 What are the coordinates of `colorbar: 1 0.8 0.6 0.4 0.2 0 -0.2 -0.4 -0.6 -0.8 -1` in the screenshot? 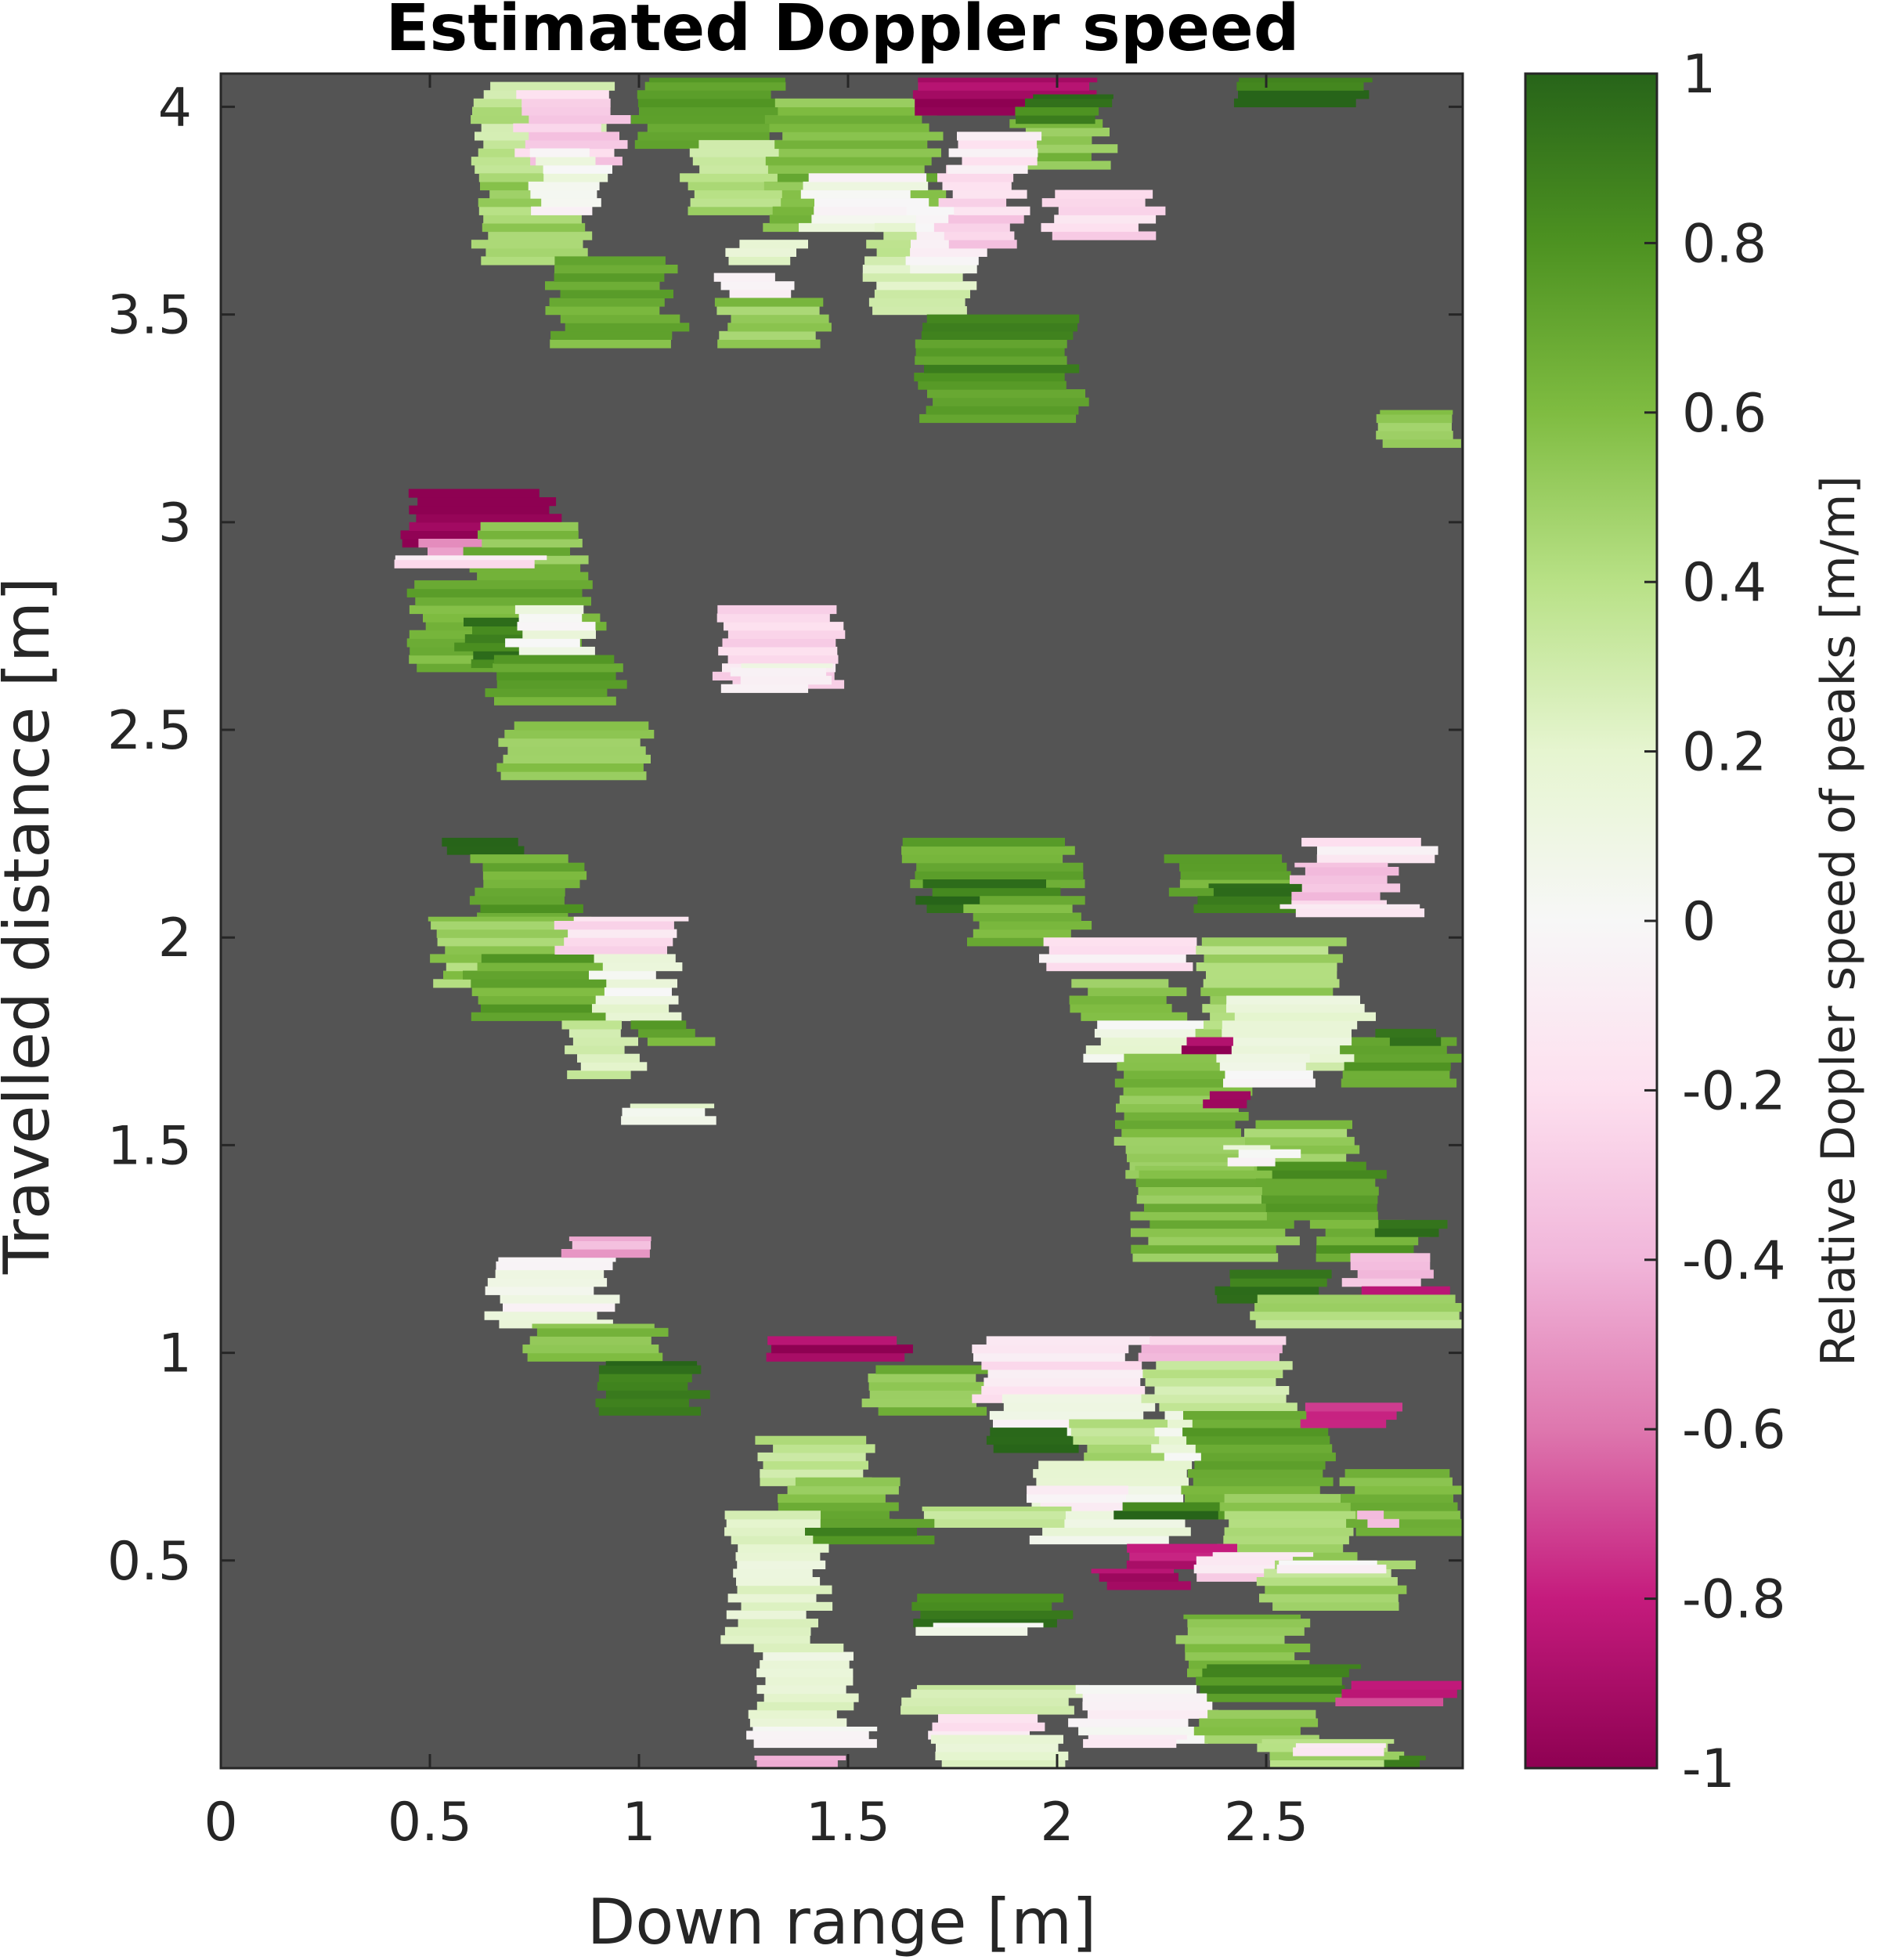 It's located at (1655, 922).